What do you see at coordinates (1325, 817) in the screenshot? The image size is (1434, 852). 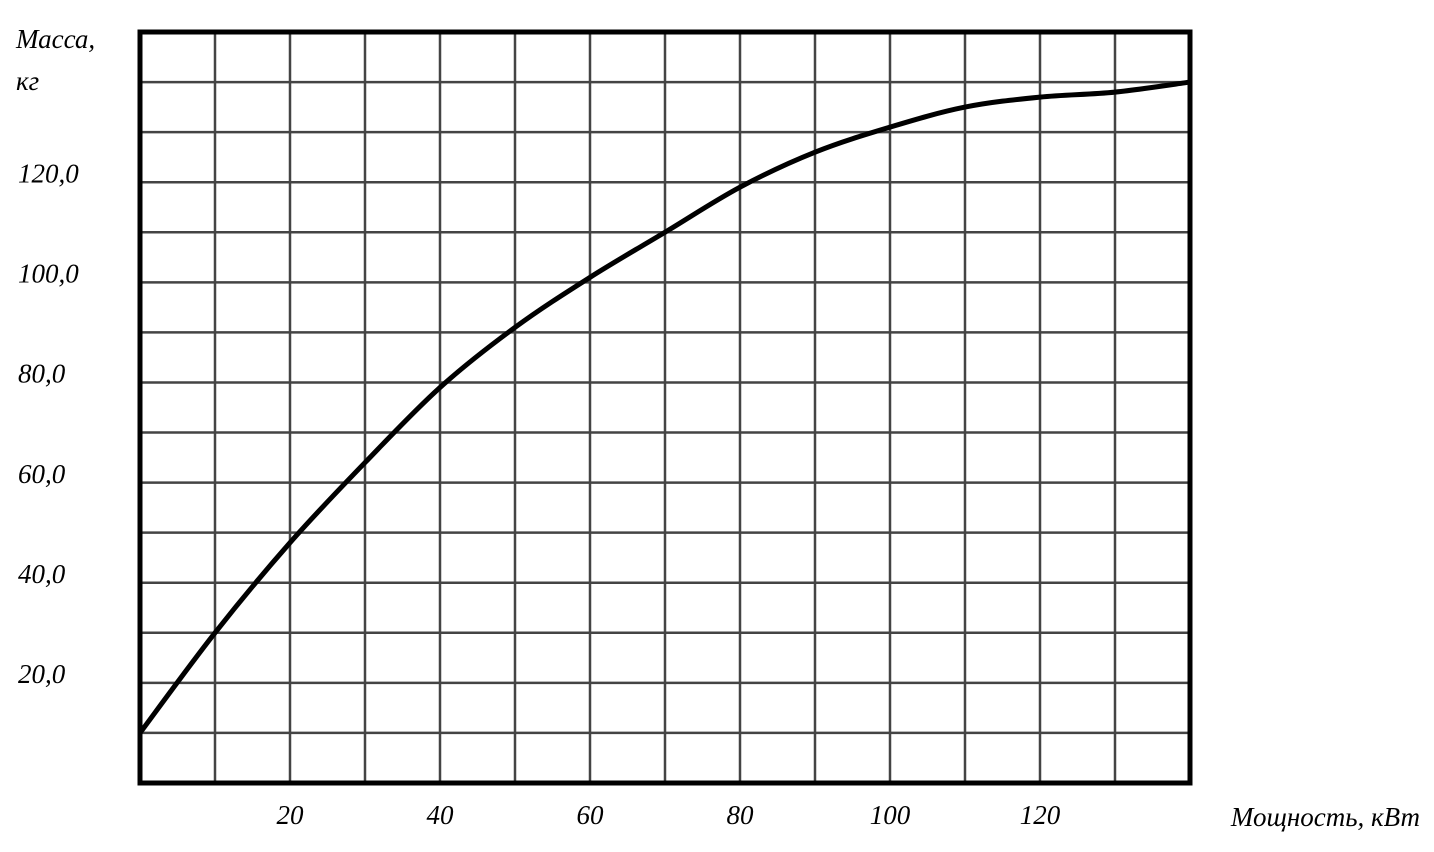 I see `x-axis-label: Мощность, кВт` at bounding box center [1325, 817].